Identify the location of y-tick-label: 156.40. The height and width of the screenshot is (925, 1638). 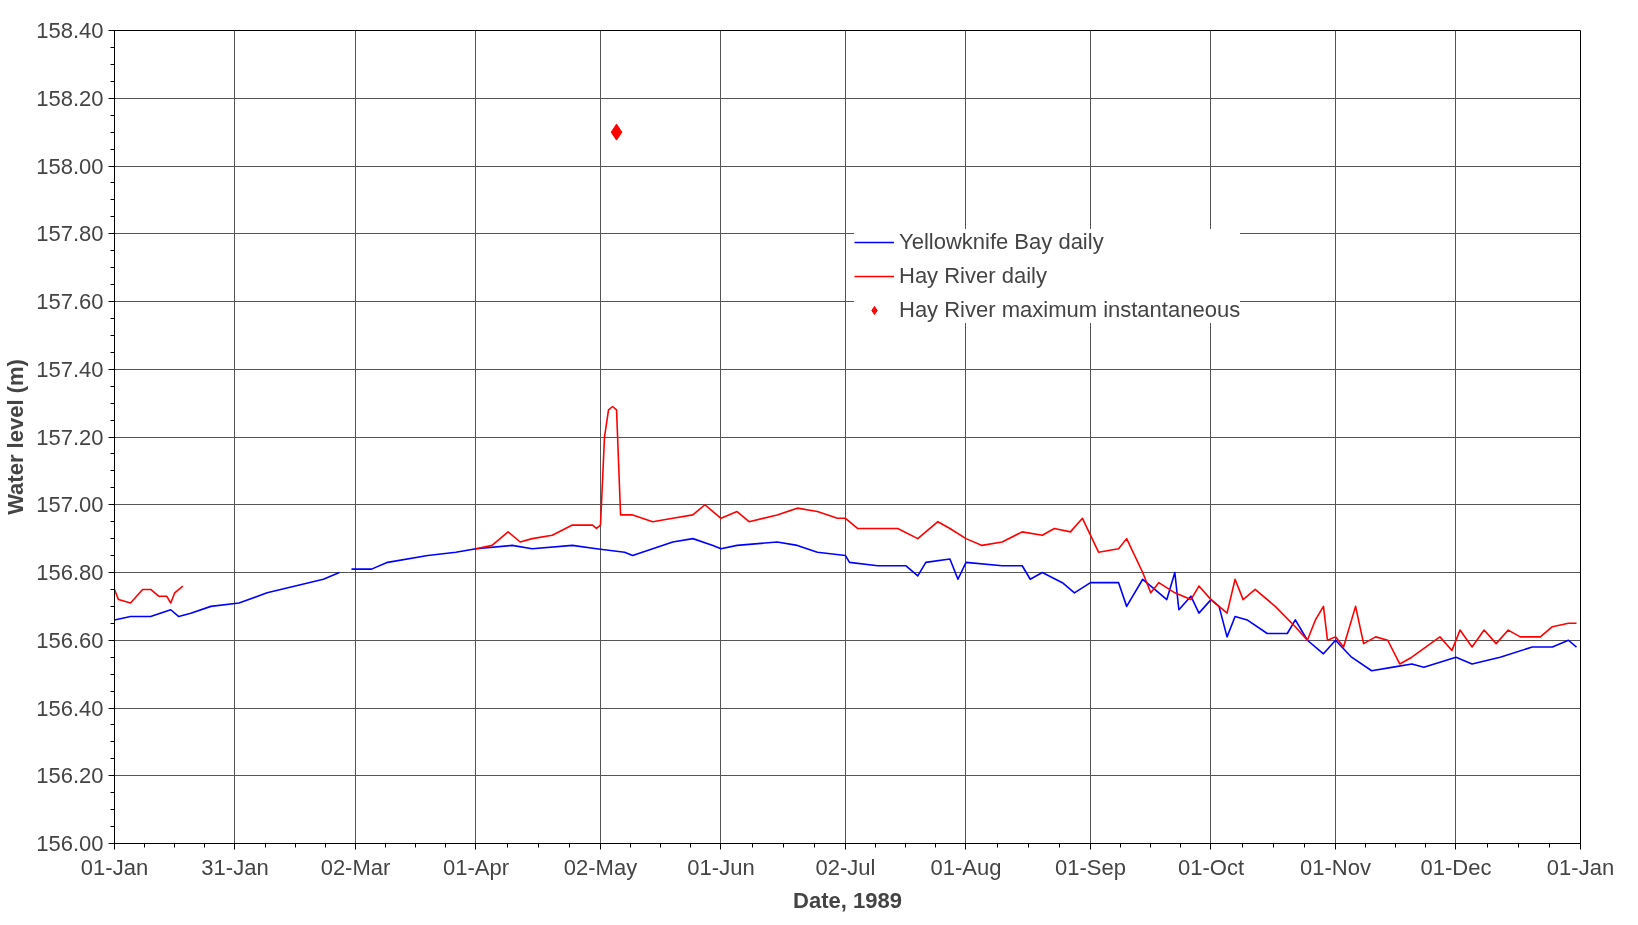
(70, 708).